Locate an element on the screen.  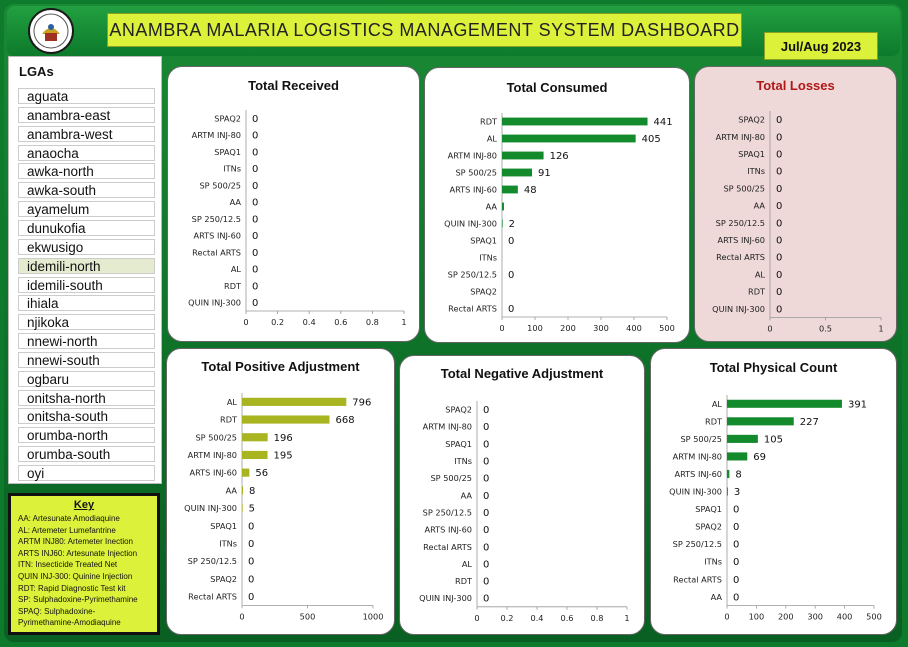
chart-title: Total Positive Adjustment is located at coordinates (280, 366).